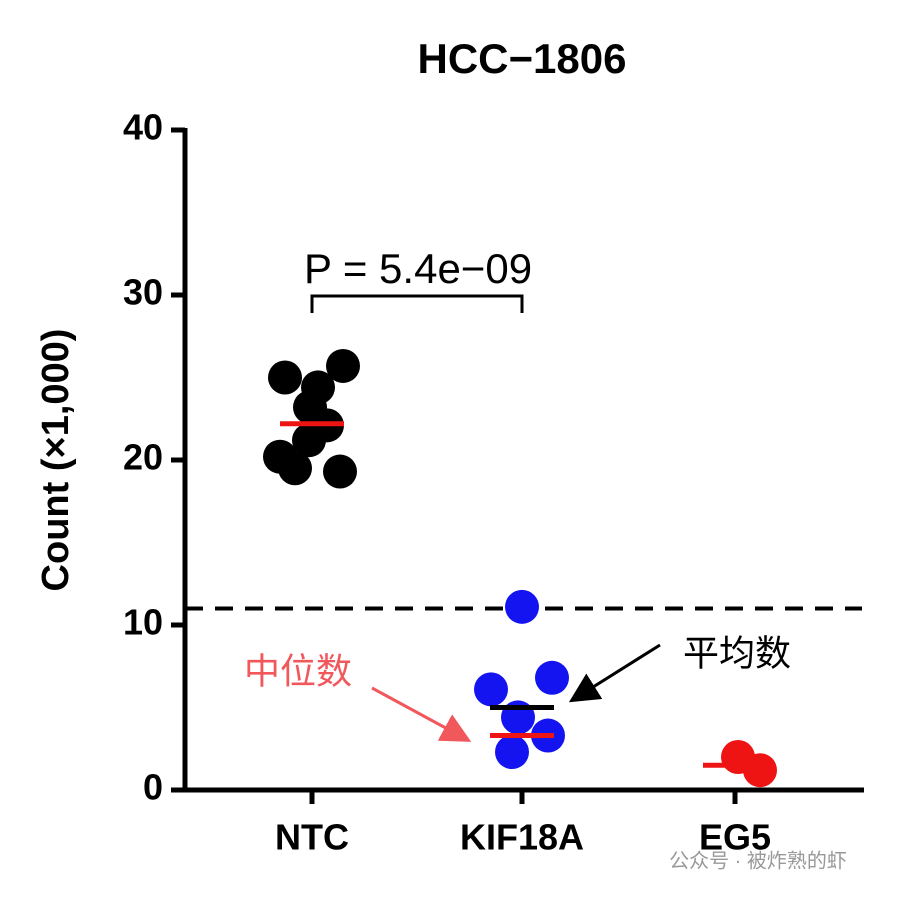 This screenshot has width=900, height=900. What do you see at coordinates (143, 127) in the screenshot?
I see `y-tick-label: 40` at bounding box center [143, 127].